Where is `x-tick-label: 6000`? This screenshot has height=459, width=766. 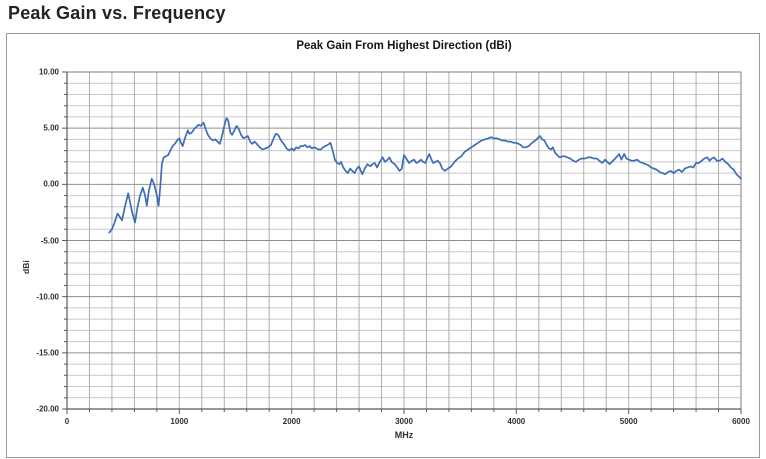
x-tick-label: 6000 is located at coordinates (741, 421).